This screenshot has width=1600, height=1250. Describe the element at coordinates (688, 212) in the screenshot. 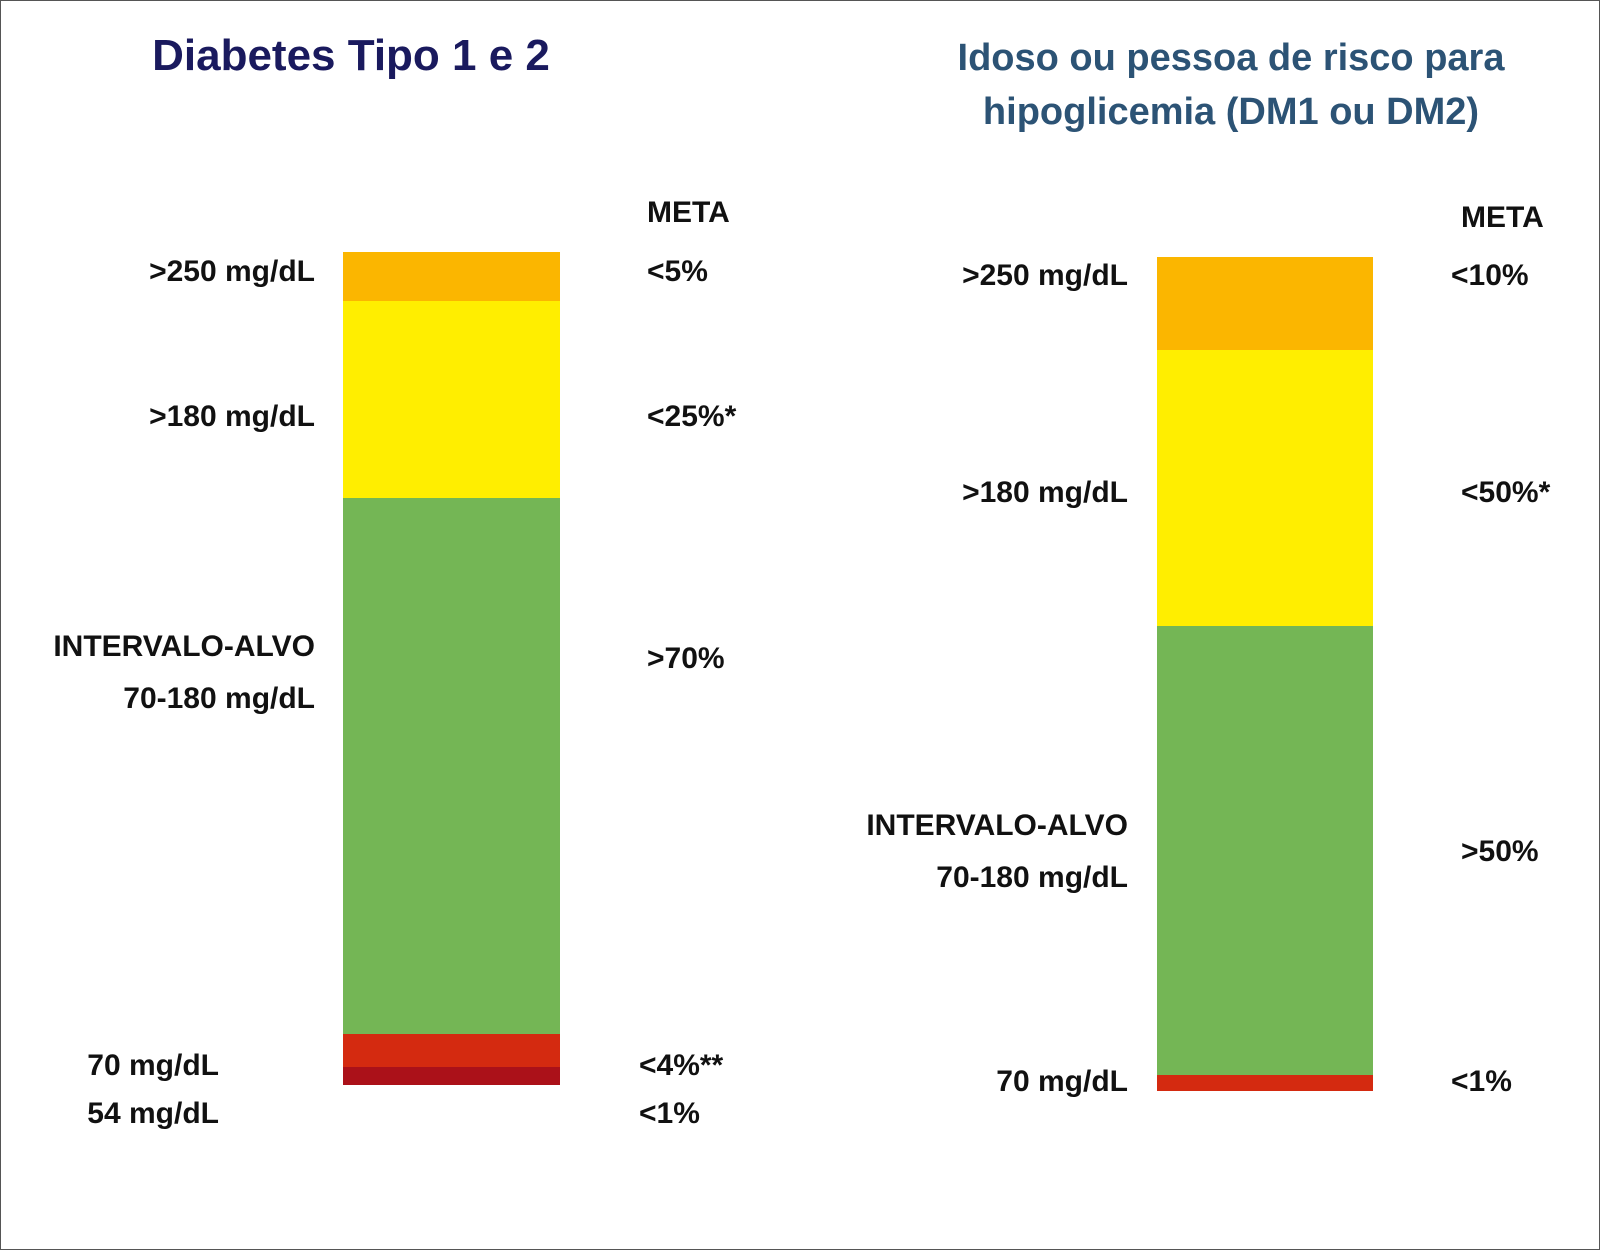

I see `left-meta-header: META` at that location.